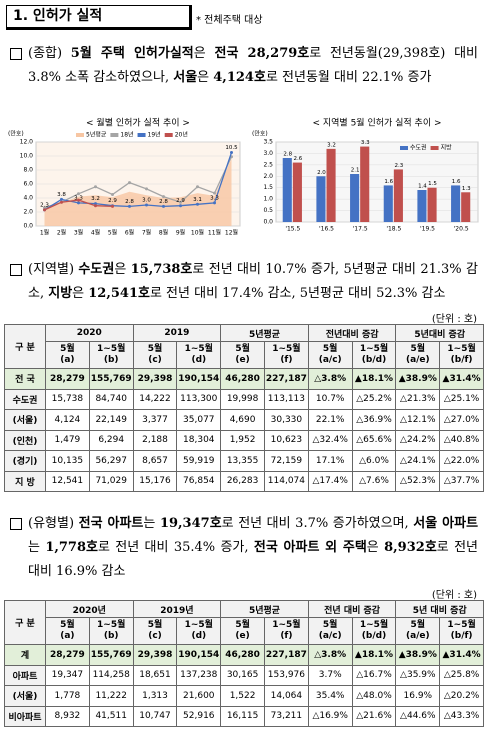 This screenshot has width=487, height=733. What do you see at coordinates (190, 523) in the screenshot?
I see `text-run: 19,347호` at bounding box center [190, 523].